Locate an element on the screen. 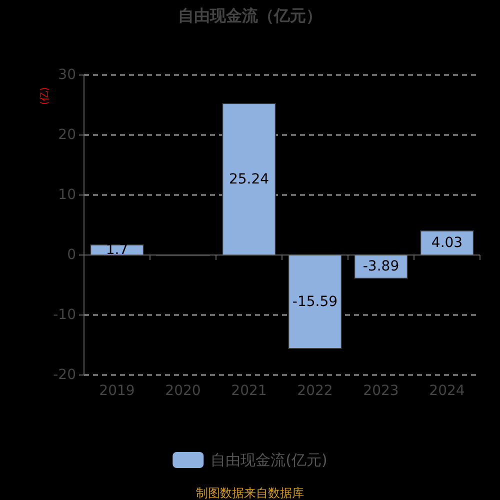  y-tick-label: 0 is located at coordinates (71, 255).